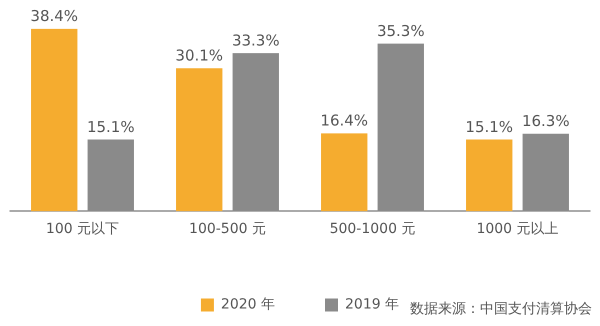 The width and height of the screenshot is (600, 326). What do you see at coordinates (546, 121) in the screenshot?
I see `data-label: 16.3%` at bounding box center [546, 121].